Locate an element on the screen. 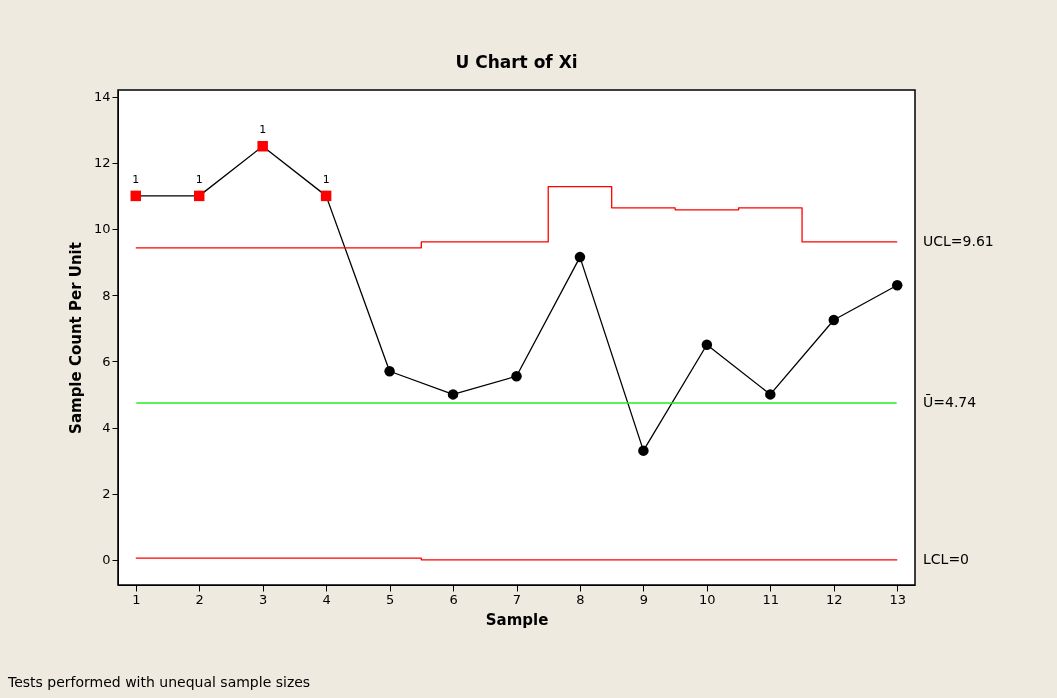  series-label: LCL=0 is located at coordinates (946, 558).